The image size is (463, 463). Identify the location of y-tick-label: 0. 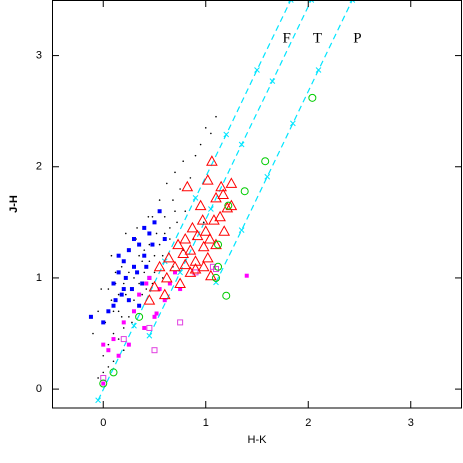
(39, 389).